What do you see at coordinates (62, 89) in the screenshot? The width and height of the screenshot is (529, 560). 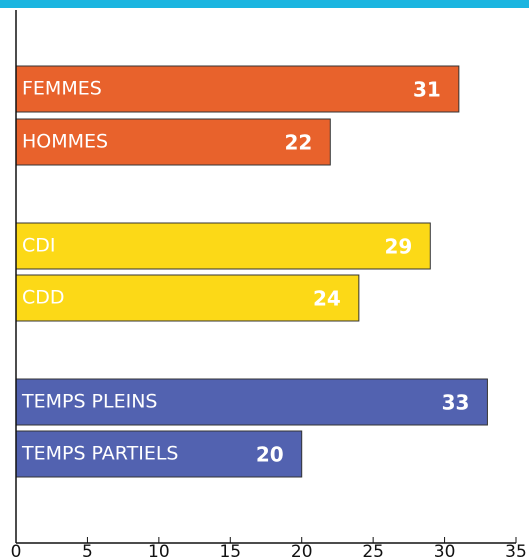 I see `category-label: FEMMES` at bounding box center [62, 89].